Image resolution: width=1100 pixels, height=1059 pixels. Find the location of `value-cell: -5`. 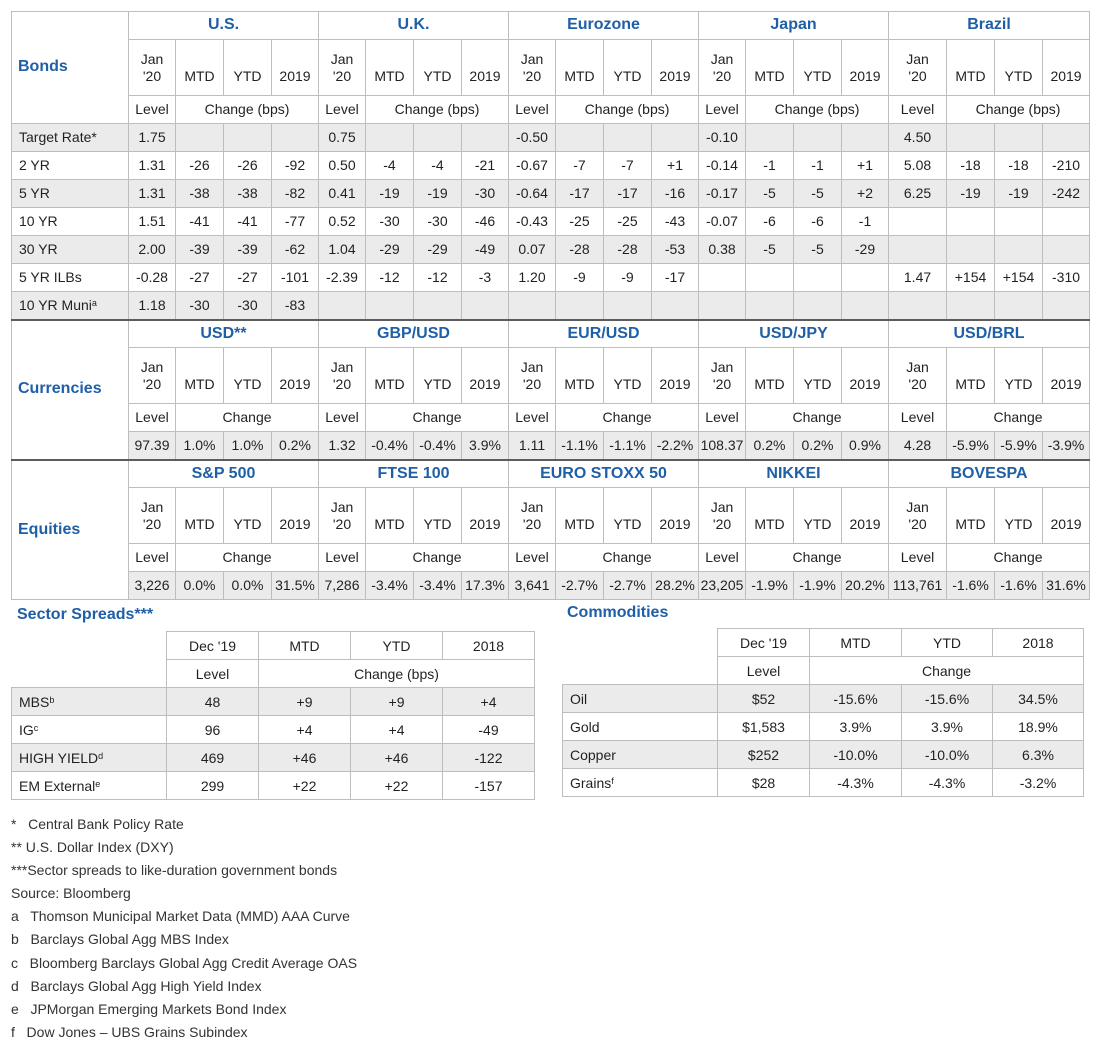

value-cell: -5 is located at coordinates (818, 249).